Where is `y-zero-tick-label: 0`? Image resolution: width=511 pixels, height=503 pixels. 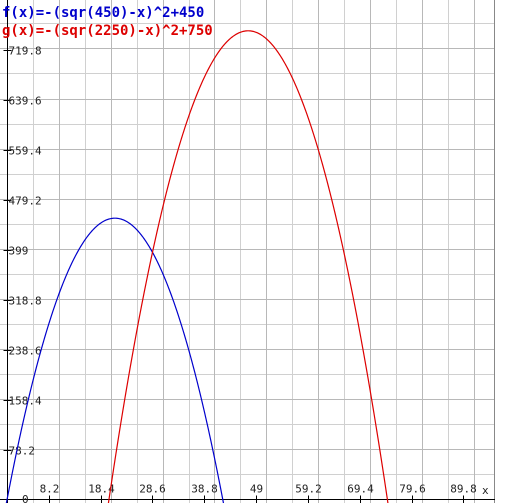
y-zero-tick-label: 0 is located at coordinates (25, 498).